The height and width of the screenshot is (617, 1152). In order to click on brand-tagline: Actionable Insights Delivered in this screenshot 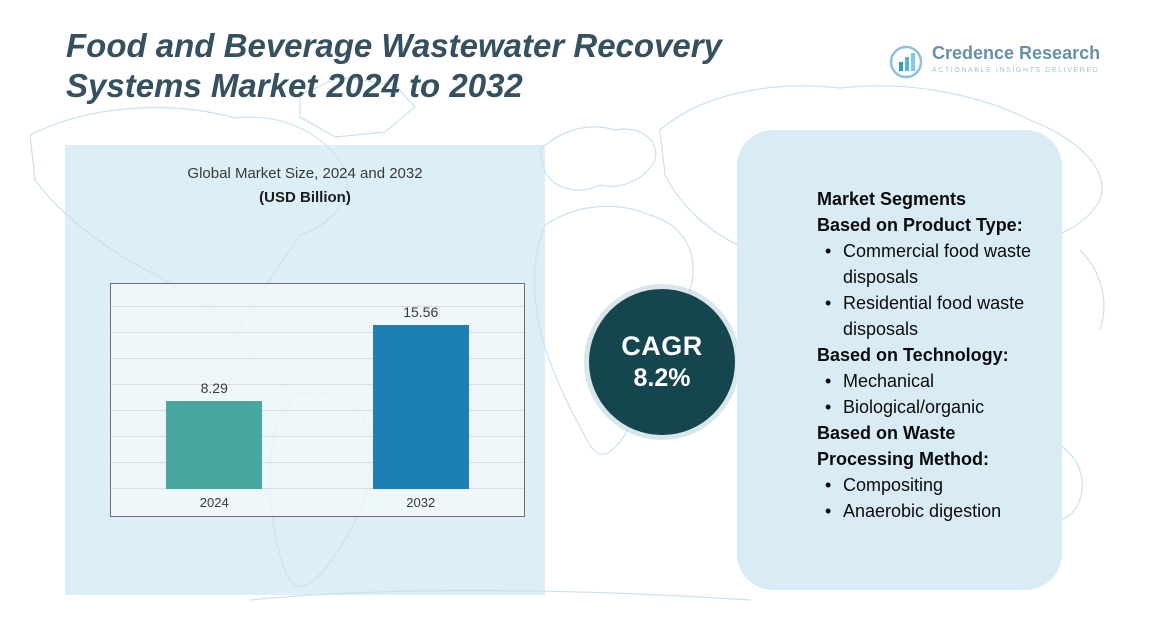, I will do `click(1016, 70)`.